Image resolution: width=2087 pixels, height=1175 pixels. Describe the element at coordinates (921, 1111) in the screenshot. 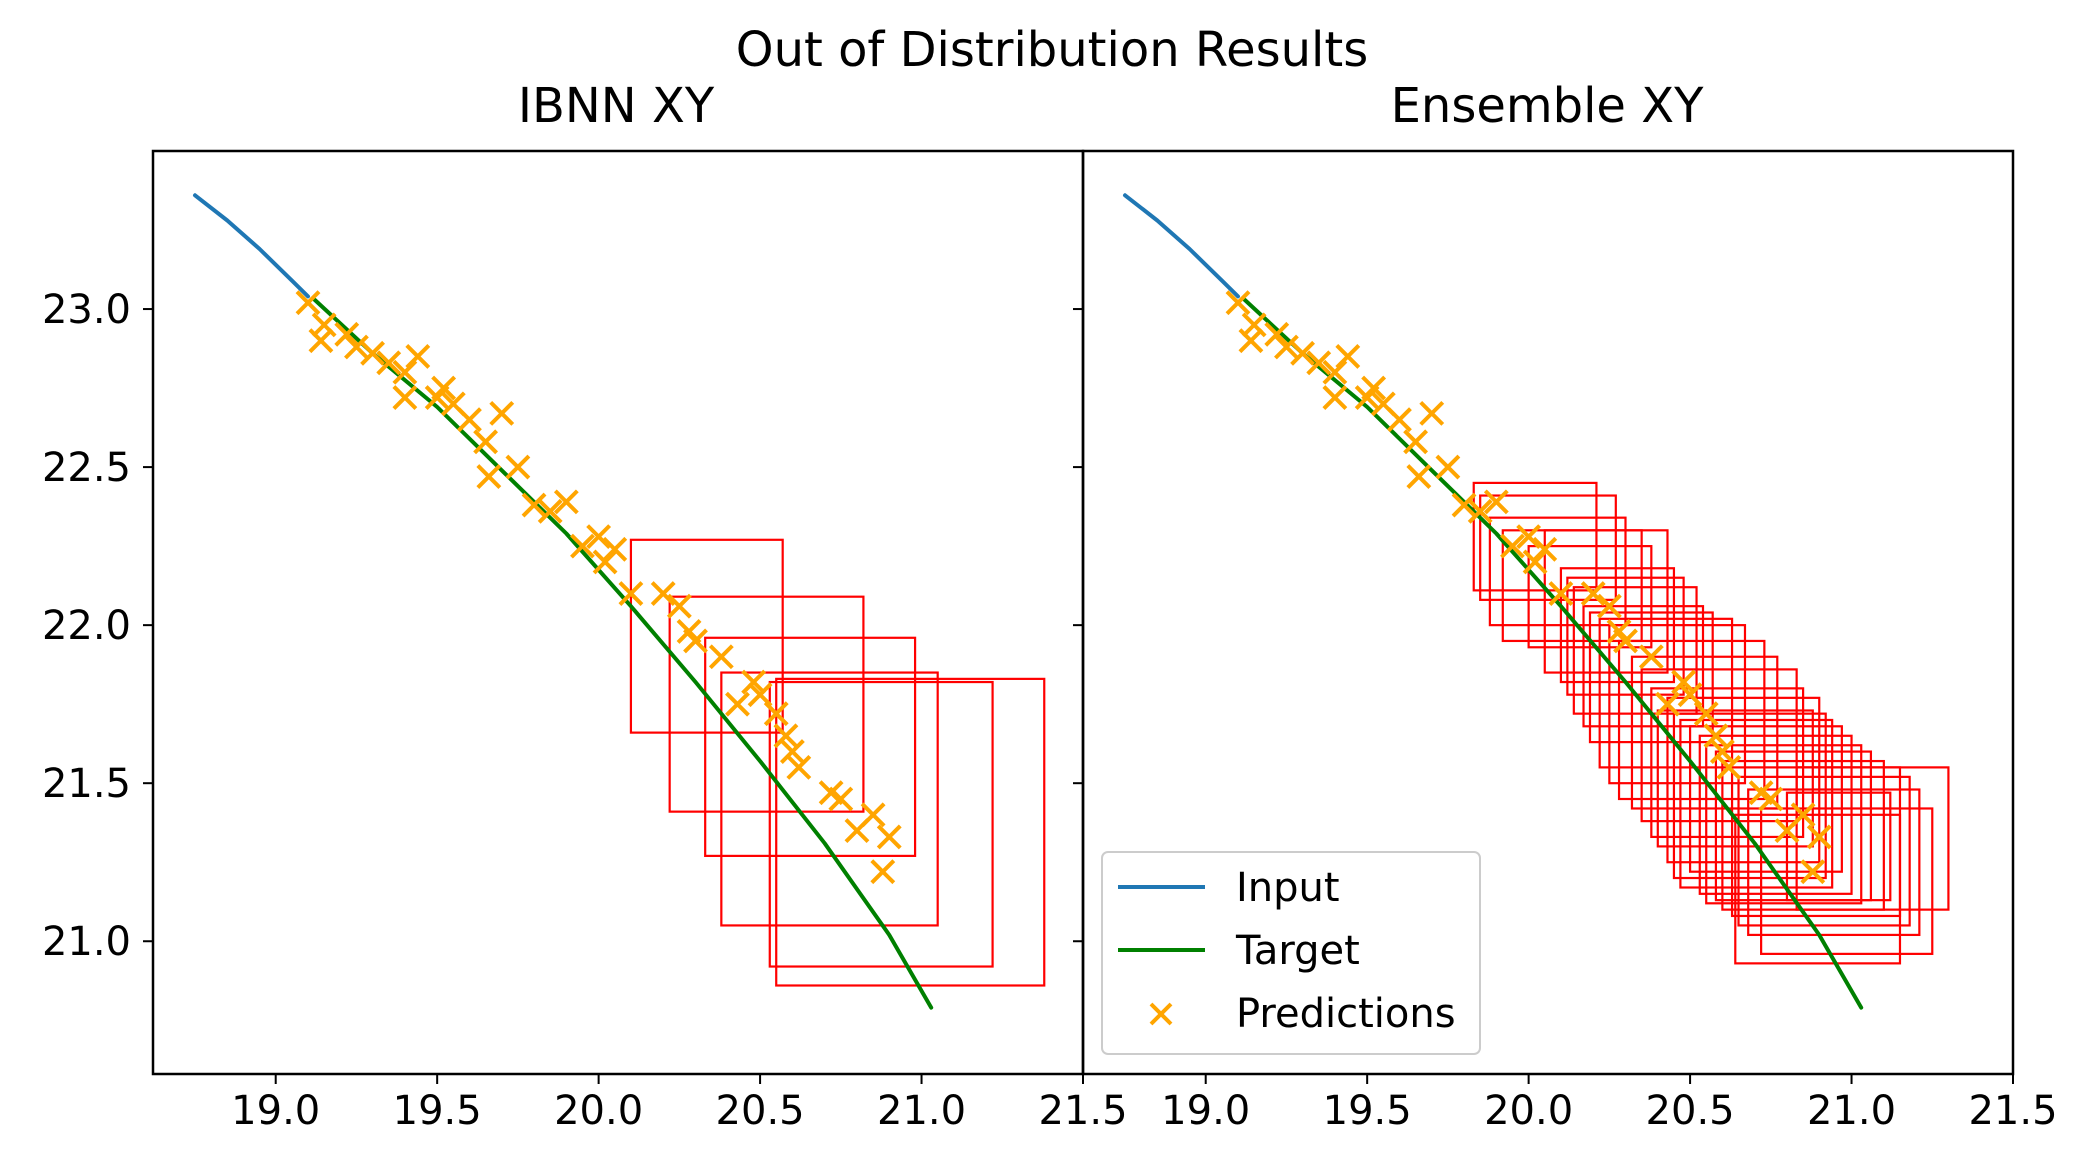

I see `ibnn-x-tick-label-4: 21.0` at that location.